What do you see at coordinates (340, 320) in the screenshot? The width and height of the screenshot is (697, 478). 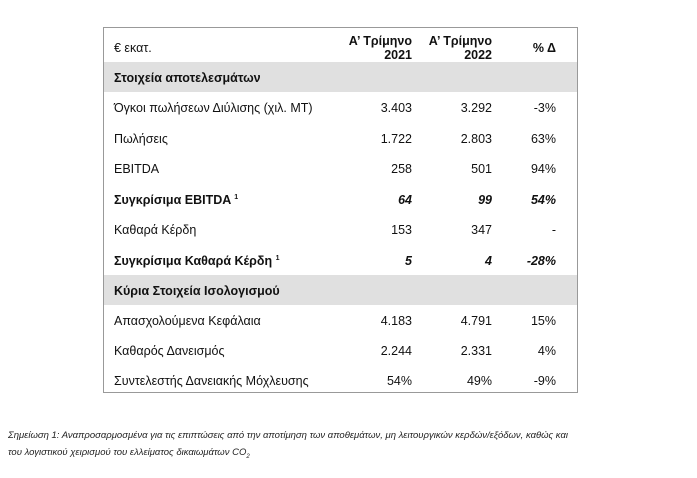 I see `table-row: Απασχολούμενα Κεφάλαια 4.183 4.791 15%` at bounding box center [340, 320].